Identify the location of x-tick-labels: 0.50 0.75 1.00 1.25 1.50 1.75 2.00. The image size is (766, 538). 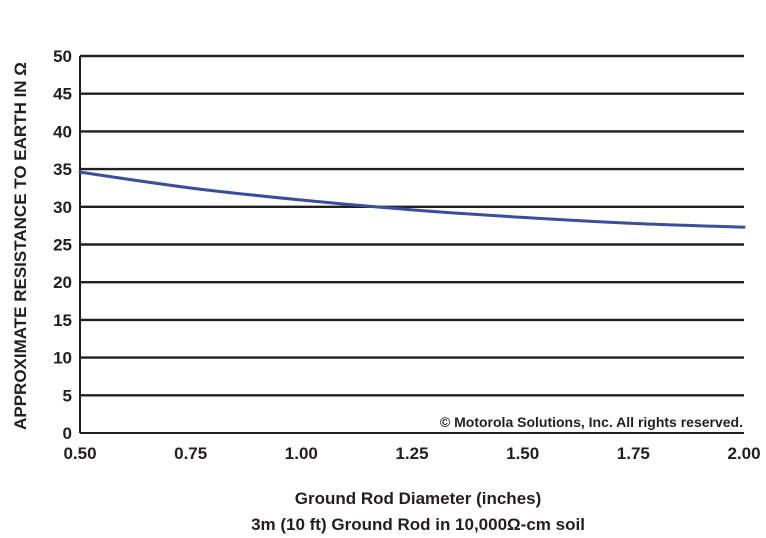
(411, 453).